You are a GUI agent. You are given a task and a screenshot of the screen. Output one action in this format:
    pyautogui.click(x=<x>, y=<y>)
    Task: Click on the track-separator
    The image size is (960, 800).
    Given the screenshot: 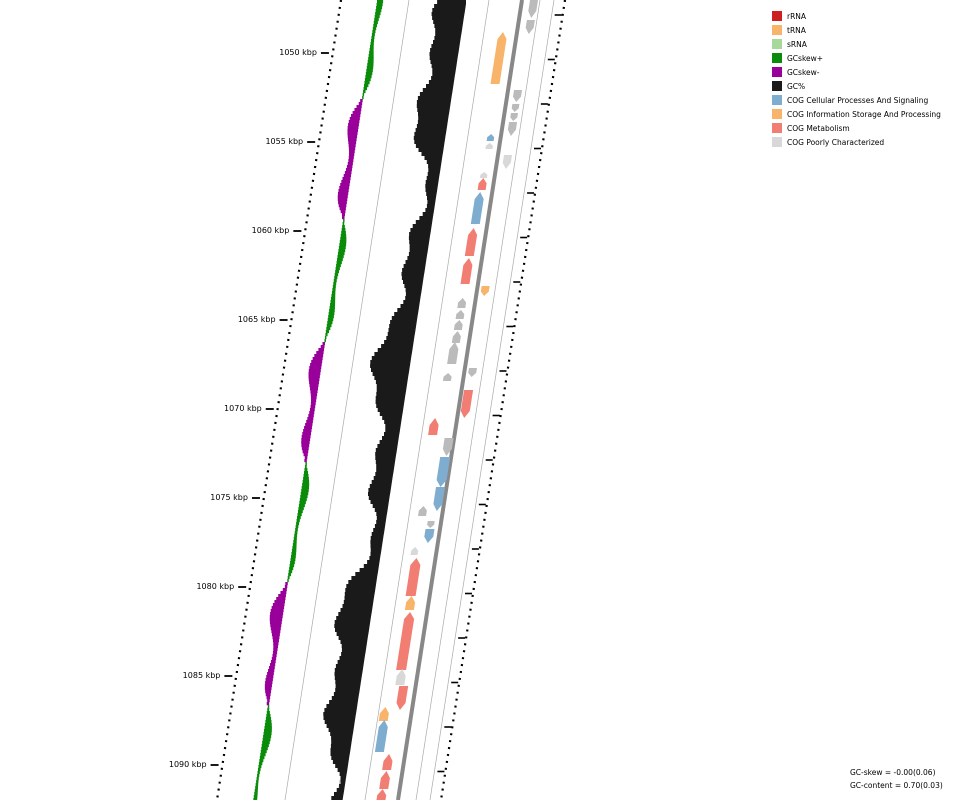 What is the action you would take?
    pyautogui.click(x=427, y=400)
    